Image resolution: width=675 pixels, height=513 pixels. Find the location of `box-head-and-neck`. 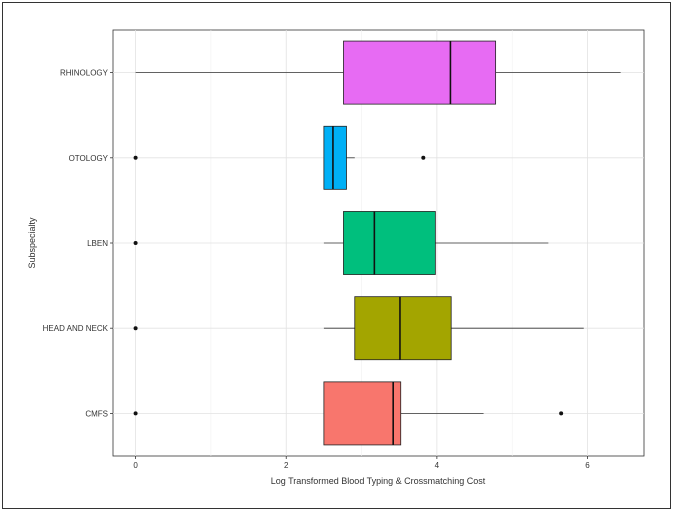

box-head-and-neck is located at coordinates (358, 328).